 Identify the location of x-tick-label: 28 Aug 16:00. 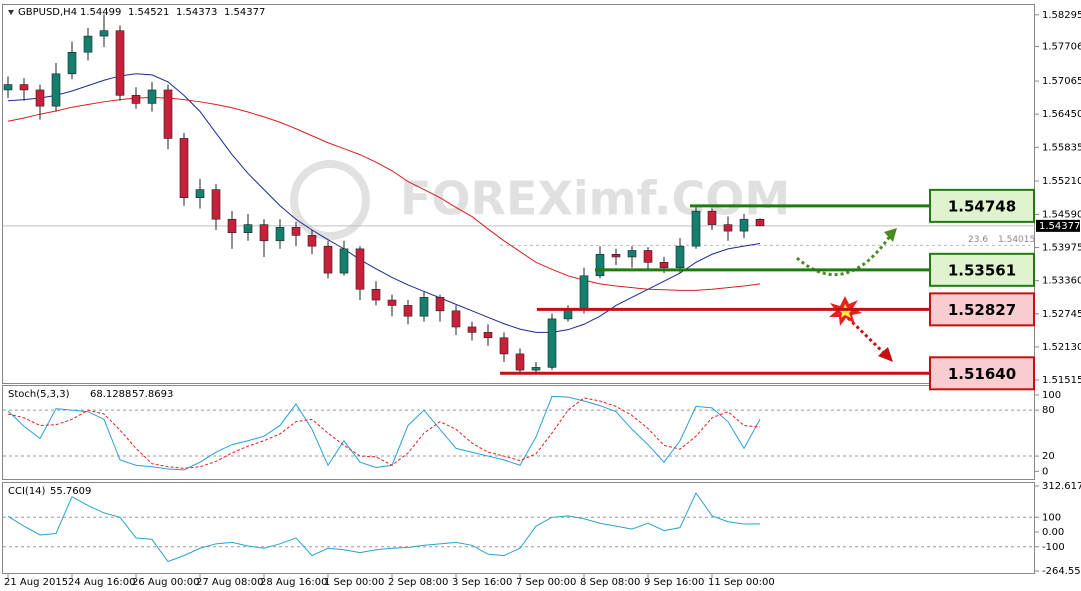
(293, 582).